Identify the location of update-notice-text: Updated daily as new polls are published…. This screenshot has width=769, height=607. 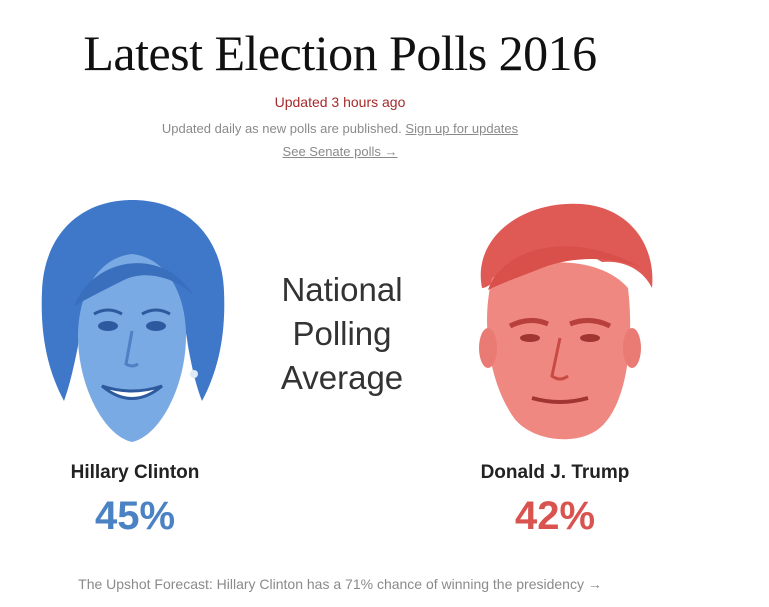
(281, 128).